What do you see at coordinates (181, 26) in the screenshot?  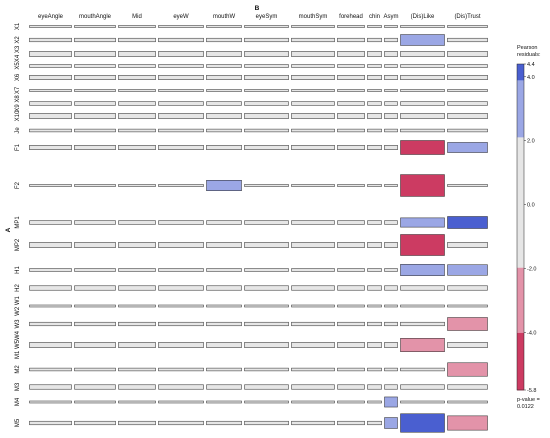 I see `tile-x1-eyew` at bounding box center [181, 26].